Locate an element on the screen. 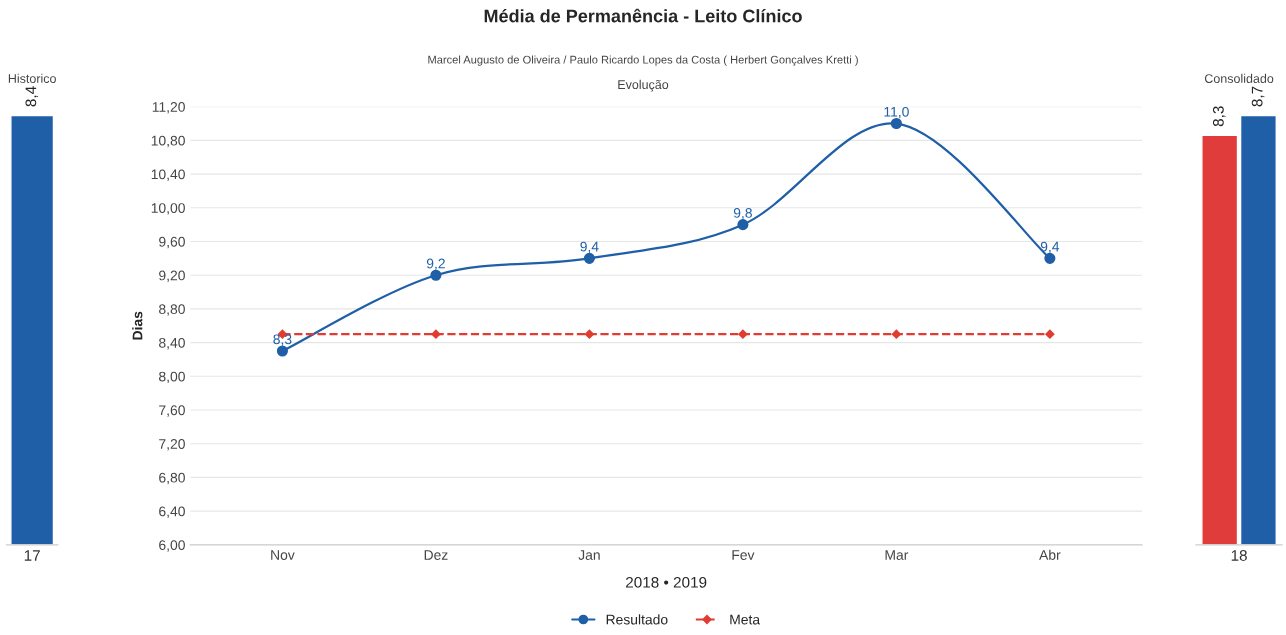 The height and width of the screenshot is (635, 1286). y-tick-label: 10,80 is located at coordinates (168, 141).